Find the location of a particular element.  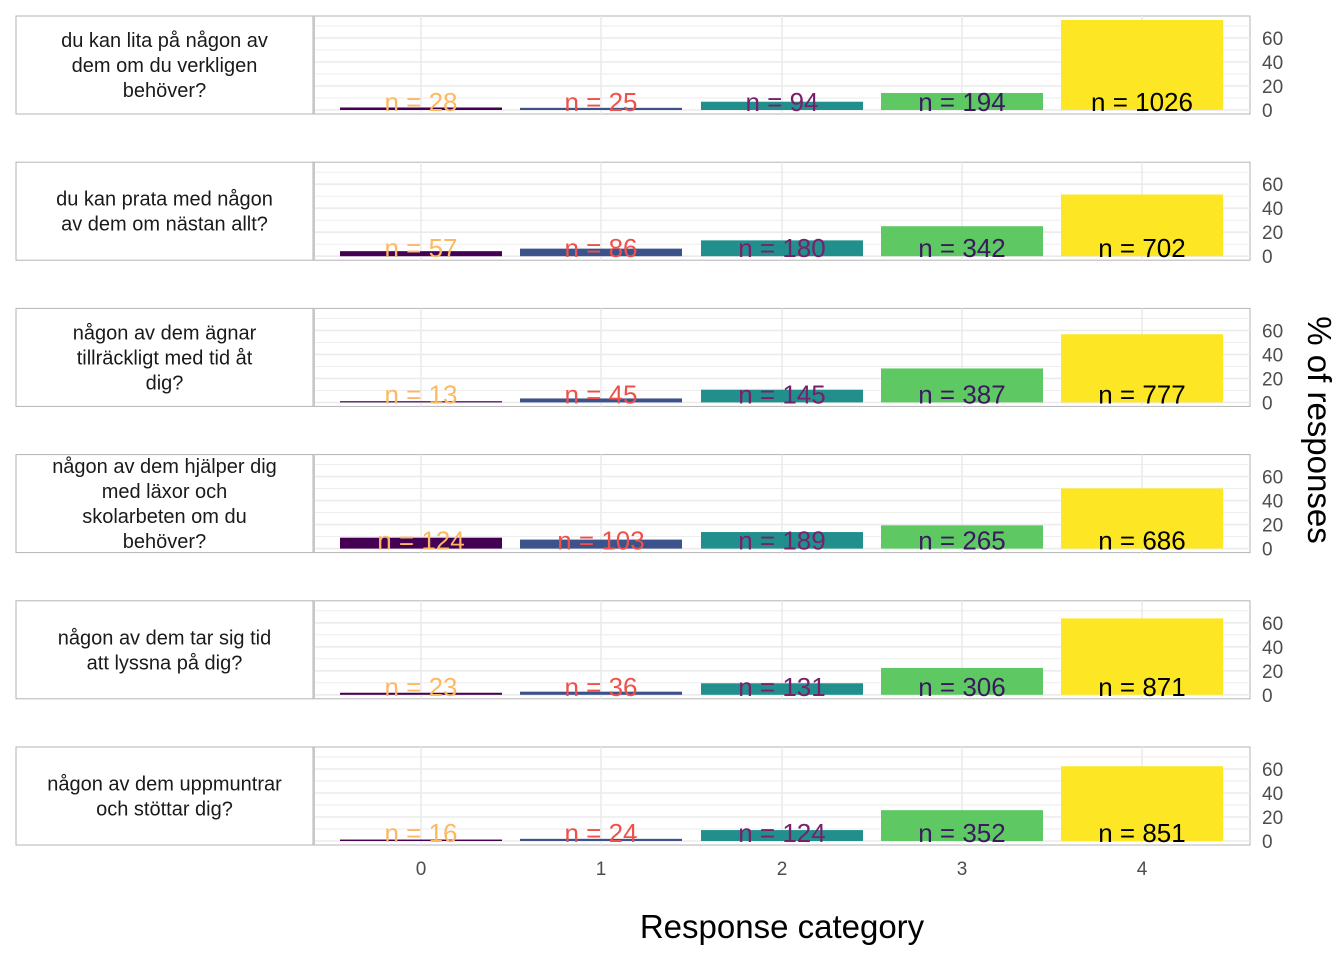

y-axis-title: % of responses is located at coordinates (1319, 429).